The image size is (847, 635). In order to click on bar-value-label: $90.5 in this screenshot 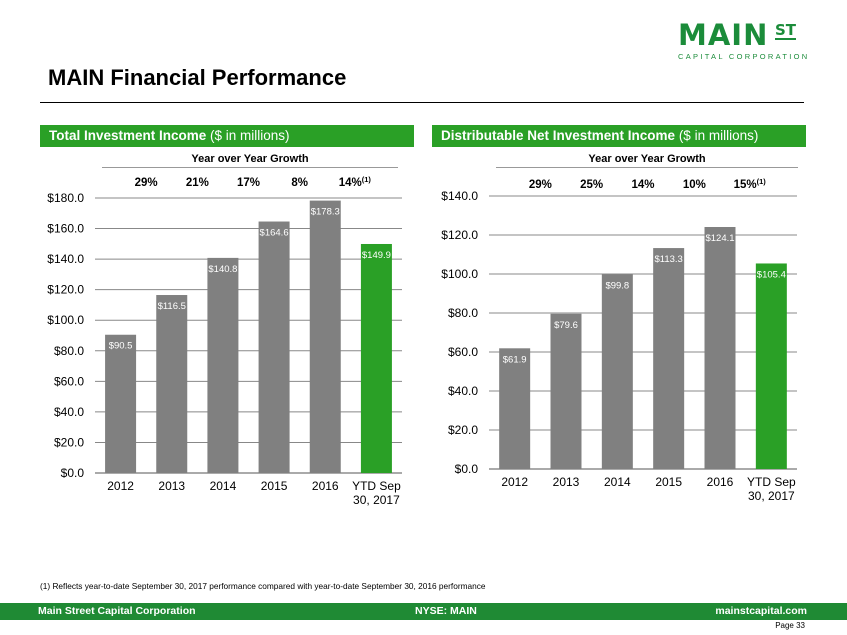, I will do `click(121, 346)`.